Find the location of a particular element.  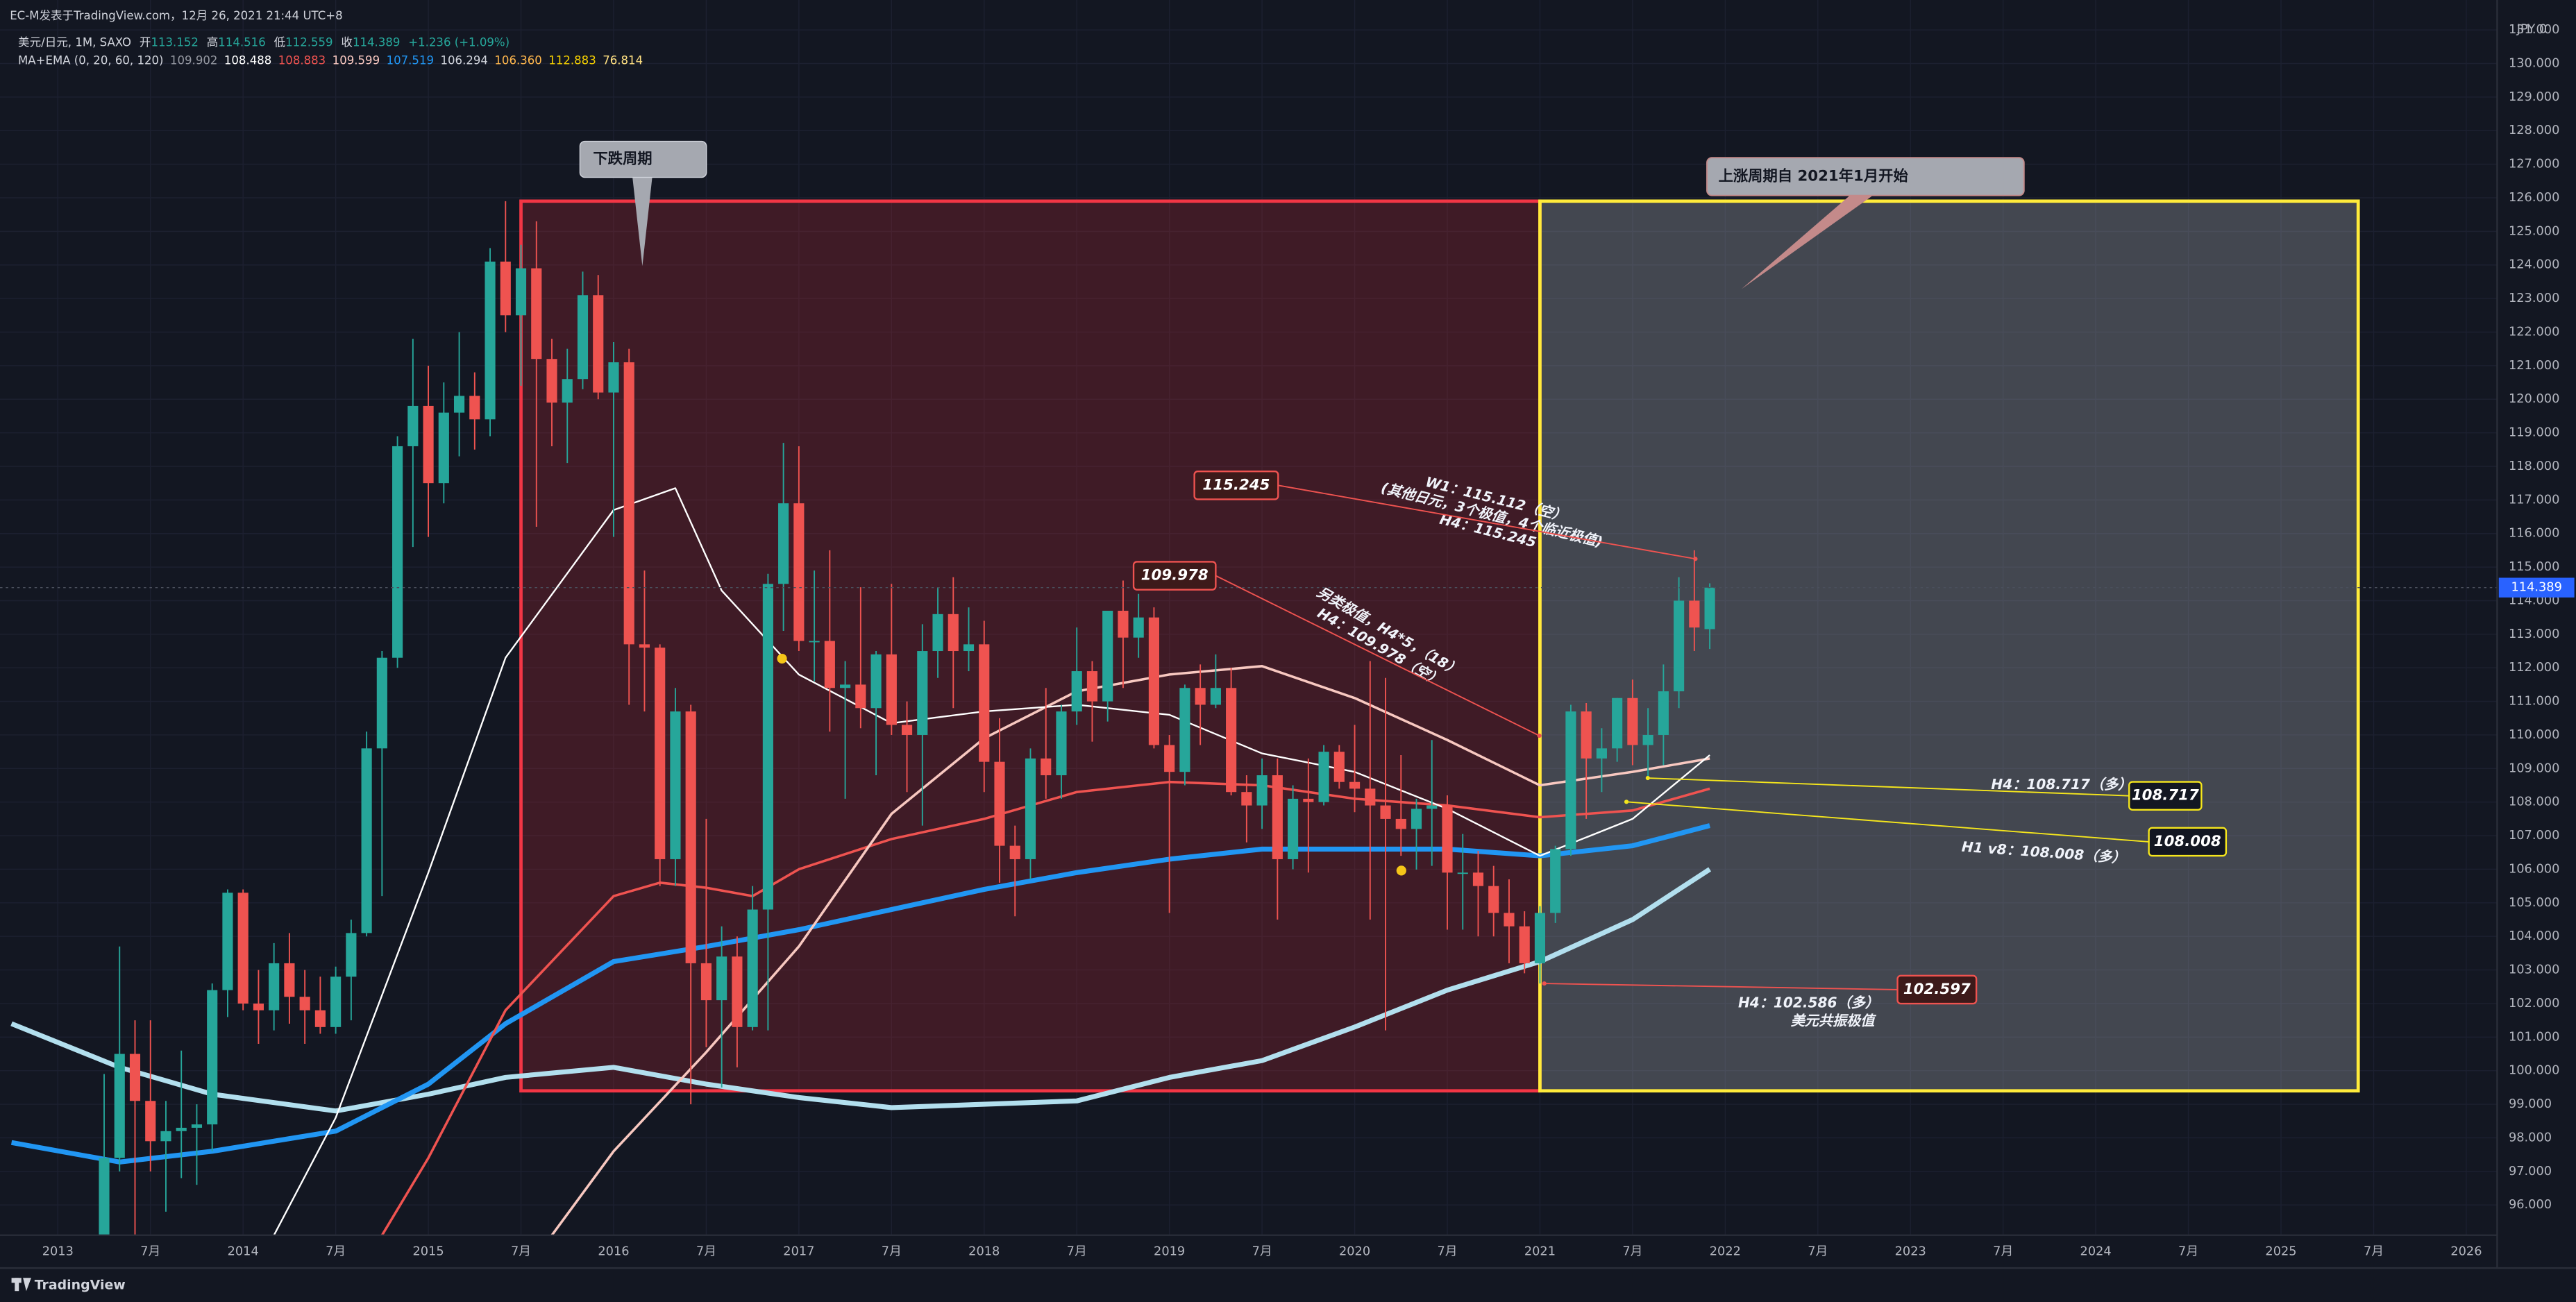

y-tick-label: 128.000 is located at coordinates (2534, 130).